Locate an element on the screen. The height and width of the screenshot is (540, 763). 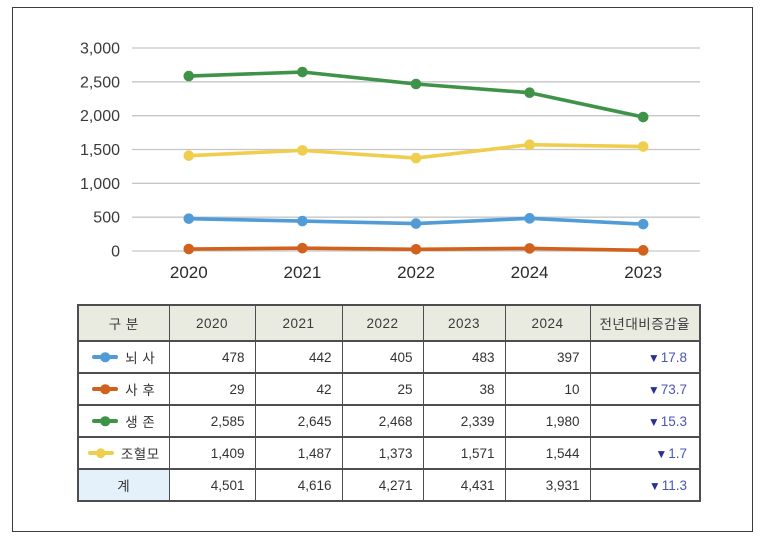
table-header-row: 구 분 2020 2021 2022 2023 2024 전년대비증감율 is located at coordinates (389, 323).